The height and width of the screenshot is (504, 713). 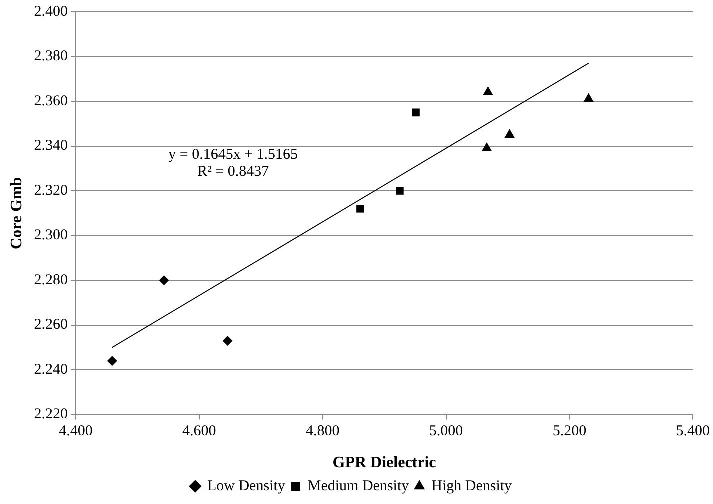 I want to click on y-axis-title: Core Gmb, so click(x=17, y=213).